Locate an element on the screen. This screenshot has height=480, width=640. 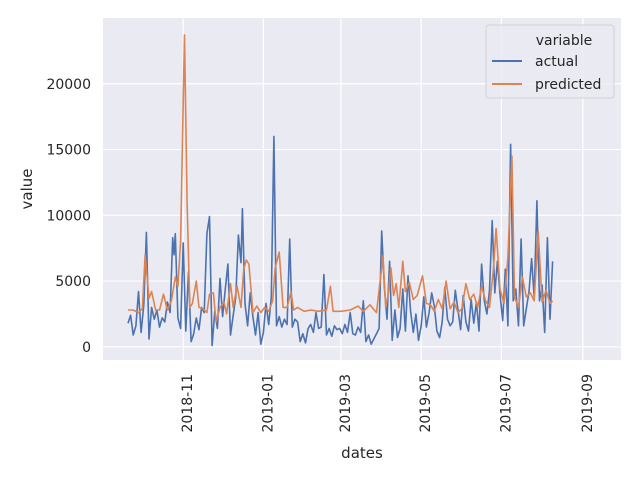
x-tick-label: 2019-07 is located at coordinates (506, 403).